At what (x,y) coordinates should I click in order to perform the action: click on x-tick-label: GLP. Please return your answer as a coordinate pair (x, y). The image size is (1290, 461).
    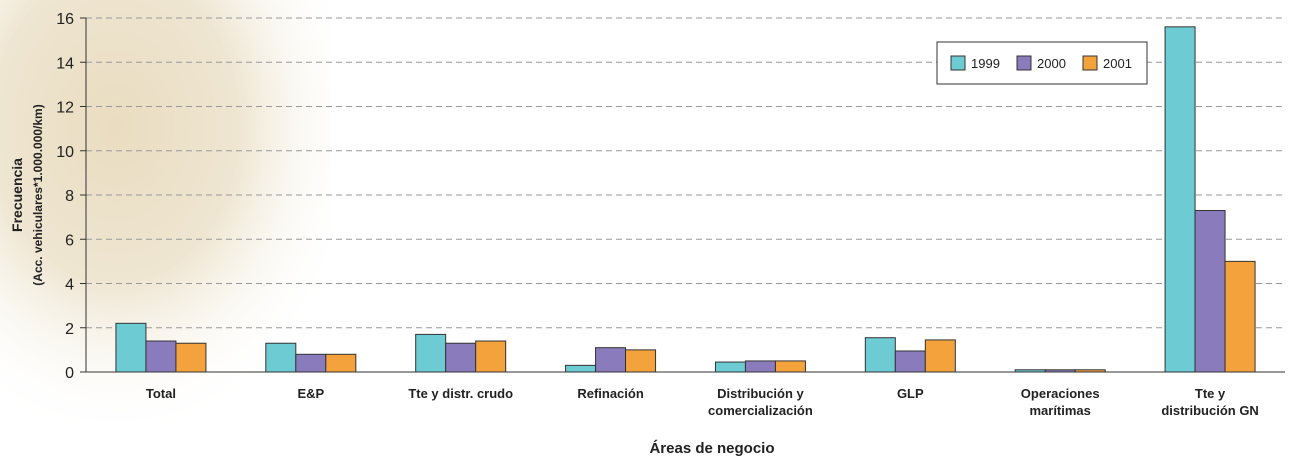
    Looking at the image, I should click on (910, 393).